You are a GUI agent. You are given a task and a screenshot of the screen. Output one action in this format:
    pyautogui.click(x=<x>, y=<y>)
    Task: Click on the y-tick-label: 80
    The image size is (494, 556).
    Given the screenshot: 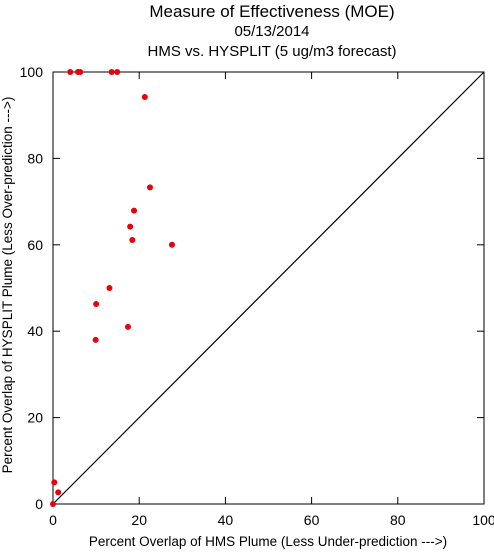 What is the action you would take?
    pyautogui.click(x=35, y=158)
    